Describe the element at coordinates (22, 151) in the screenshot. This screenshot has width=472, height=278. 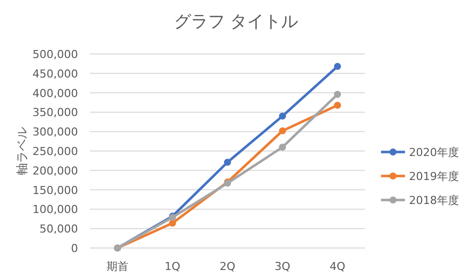
I see `y-axis-title: 軸ラベル` at that location.